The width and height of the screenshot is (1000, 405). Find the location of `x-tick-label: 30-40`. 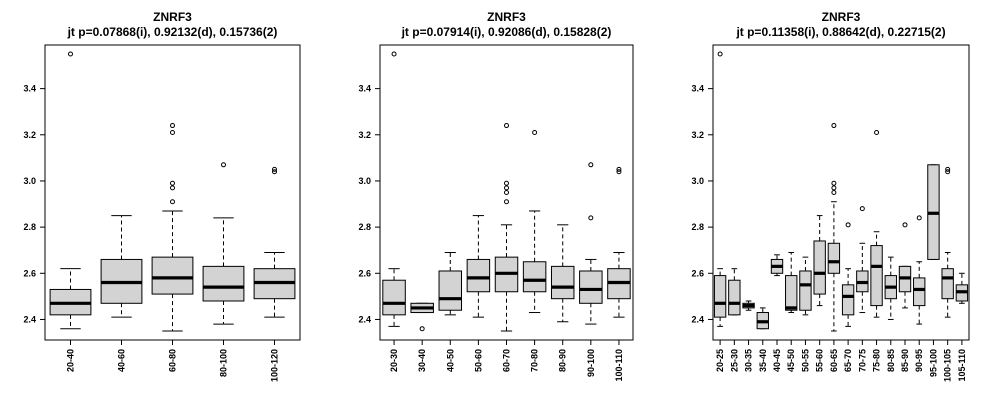

x-tick-label: 30-40 is located at coordinates (422, 360).